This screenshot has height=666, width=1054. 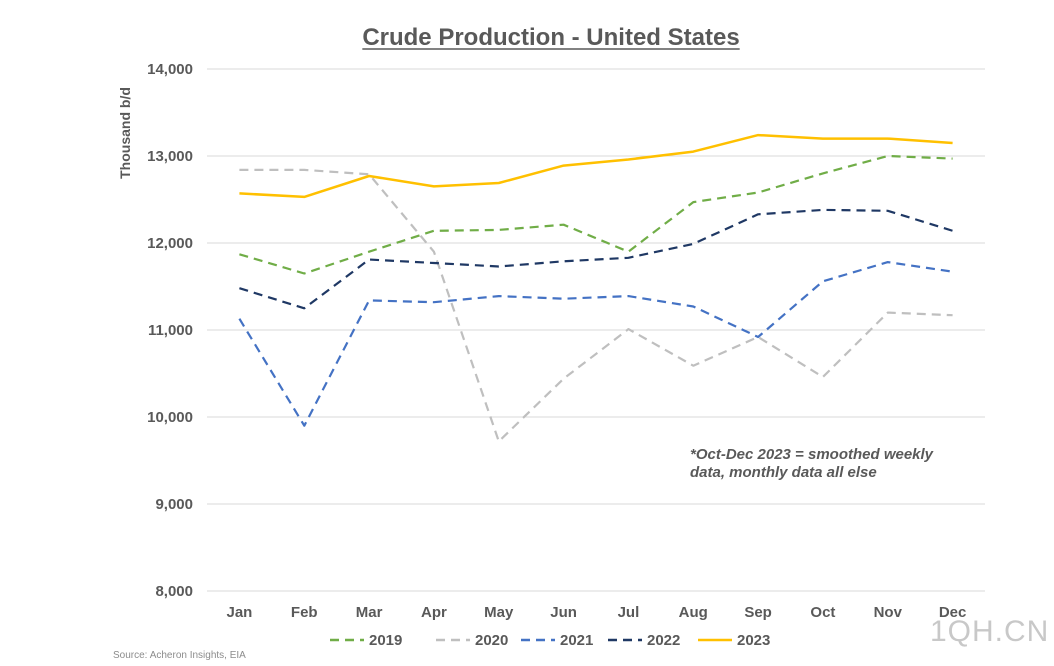 I want to click on x-tick-labels: Jan Feb Mar Apr May Jun Jul Aug Sep Oct Nov Dec, so click(x=596, y=612).